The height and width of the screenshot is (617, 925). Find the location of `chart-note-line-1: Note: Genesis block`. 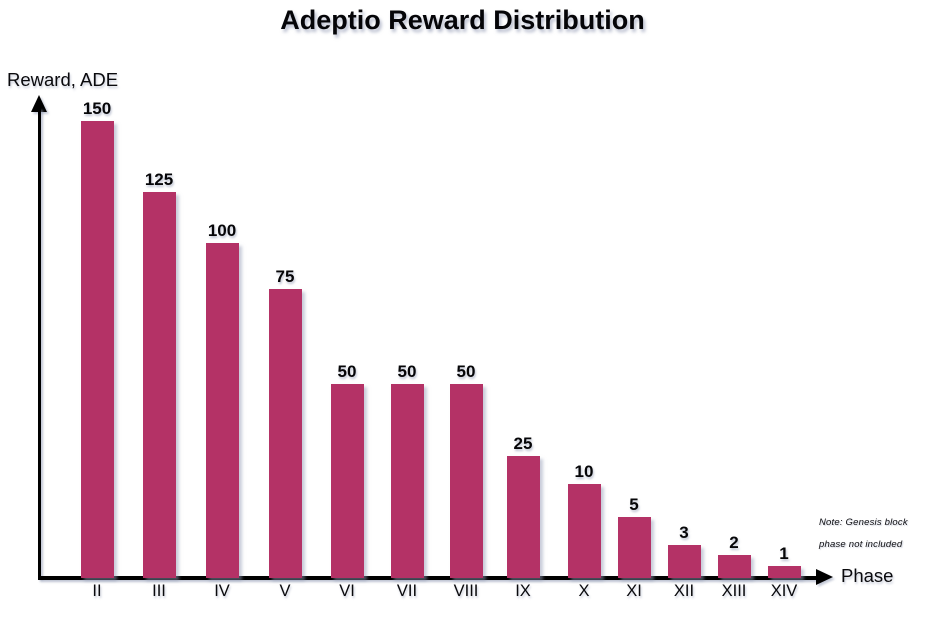

chart-note-line-1: Note: Genesis block is located at coordinates (863, 522).